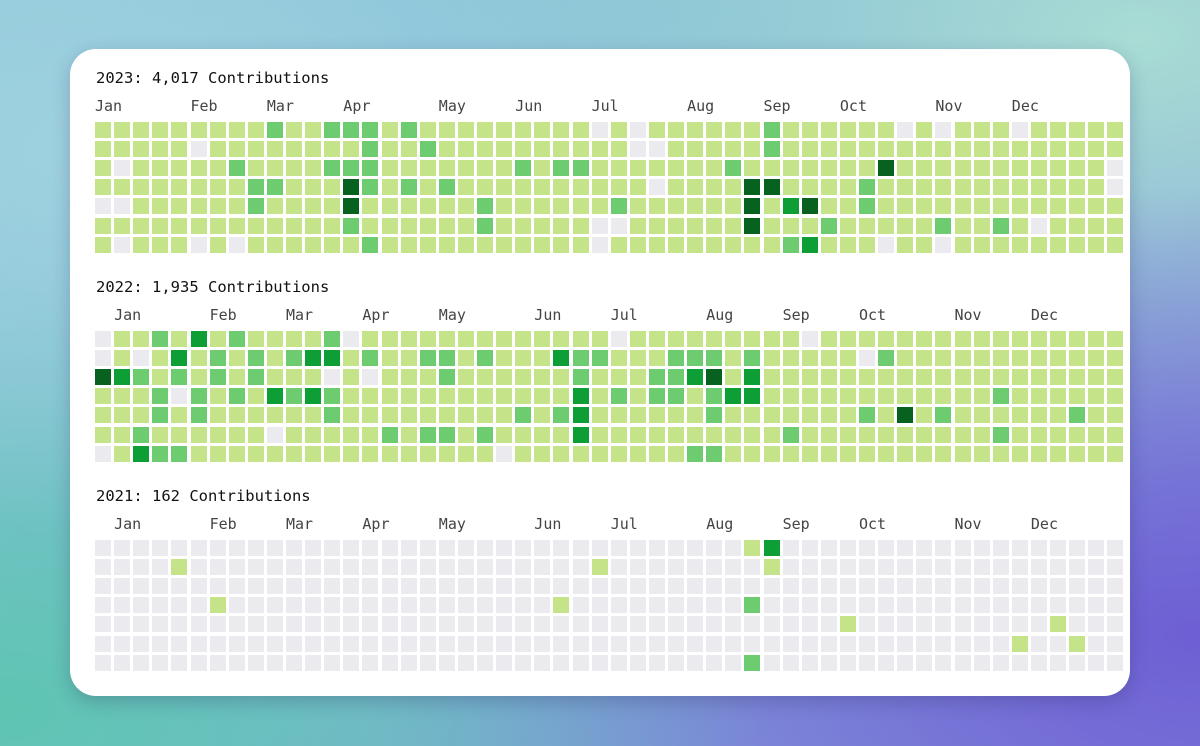  Describe the element at coordinates (300, 315) in the screenshot. I see `month-label-mar: Mar` at that location.